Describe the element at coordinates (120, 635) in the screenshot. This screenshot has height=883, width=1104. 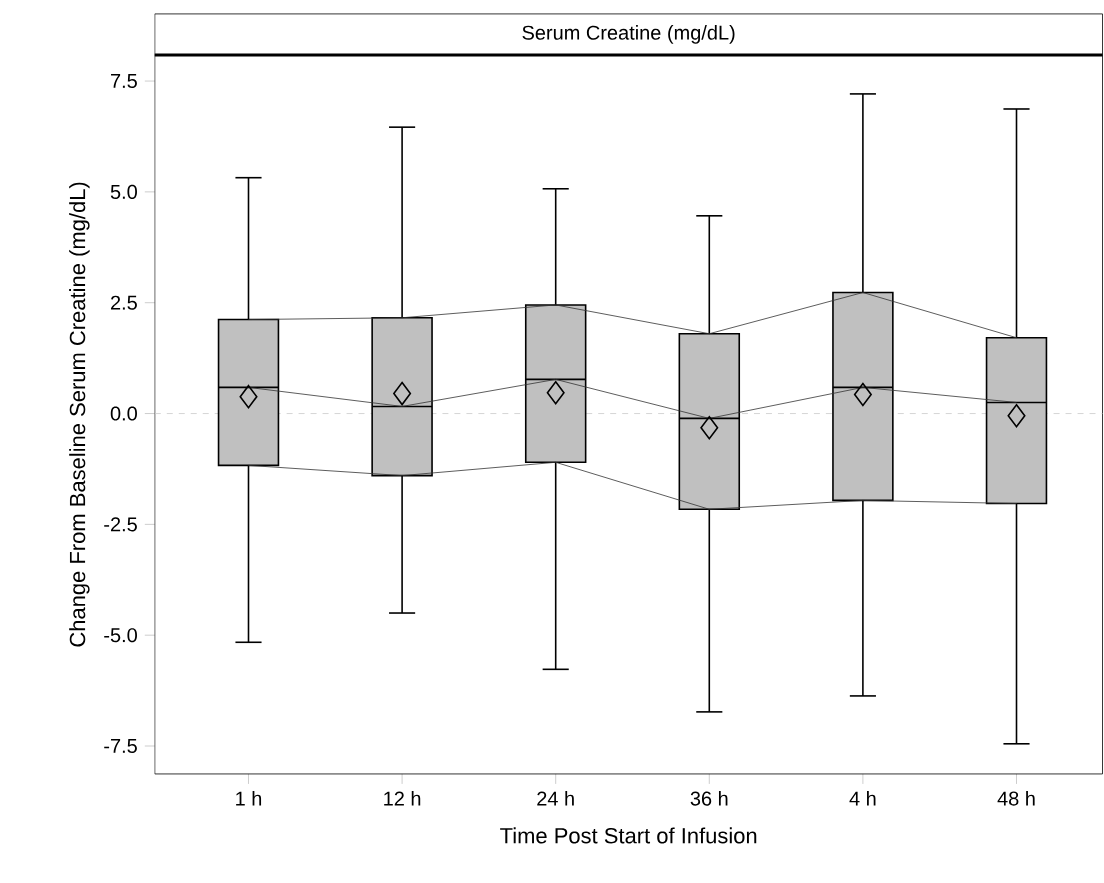
I see `y-tick-label: -5.0` at that location.